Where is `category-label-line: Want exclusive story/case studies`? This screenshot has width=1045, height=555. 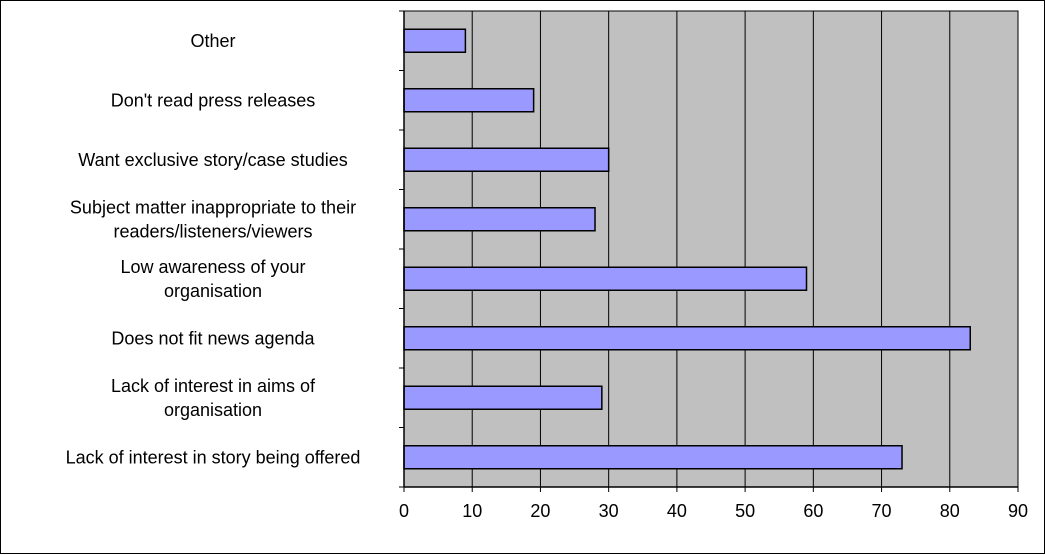
category-label-line: Want exclusive story/case studies is located at coordinates (212, 160).